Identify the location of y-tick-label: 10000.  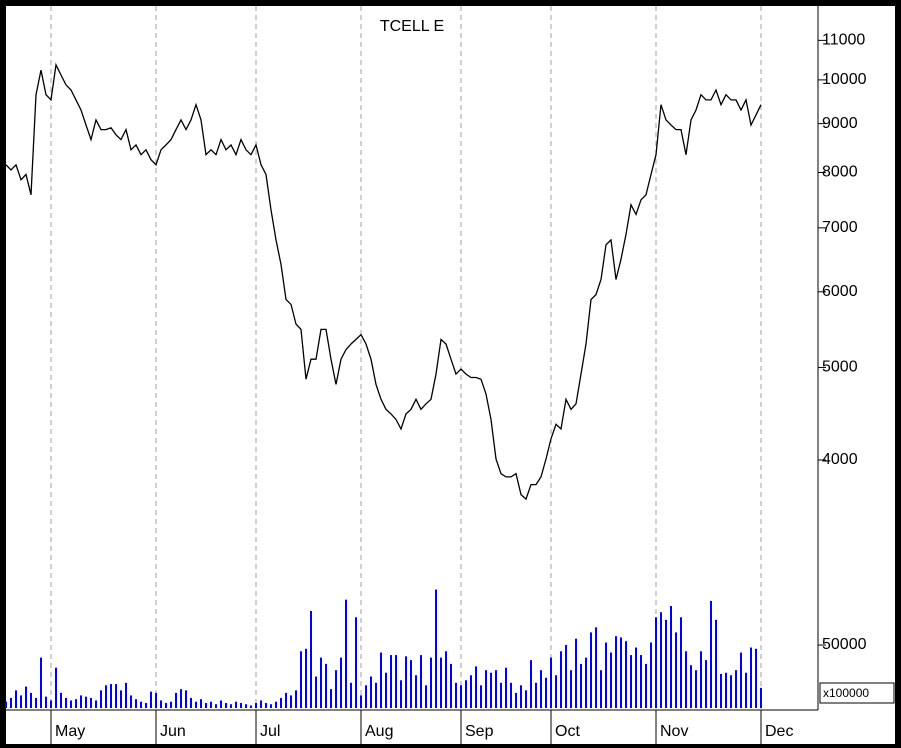
(844, 79).